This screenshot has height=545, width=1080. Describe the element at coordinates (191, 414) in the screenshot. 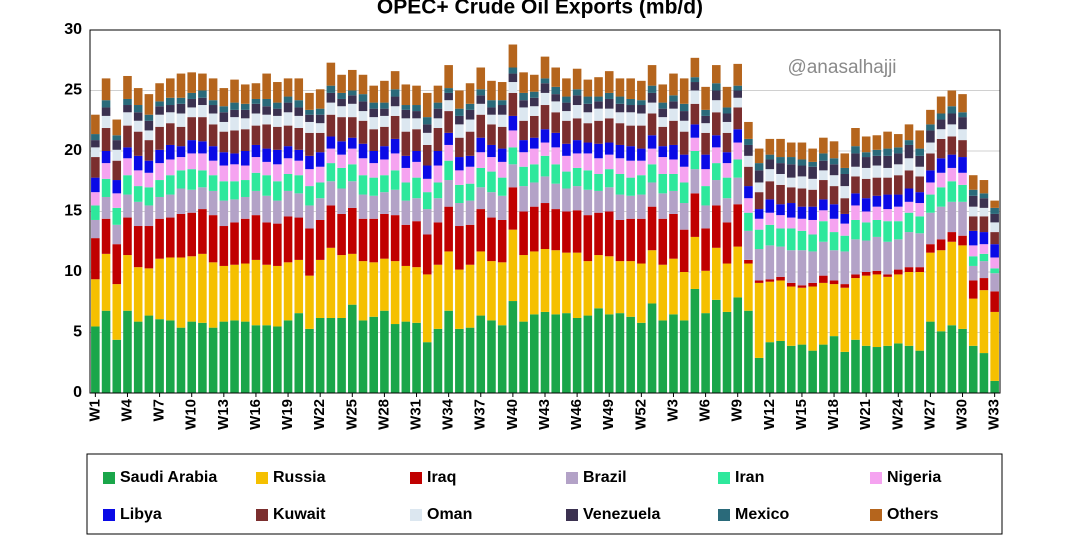

I see `x-tick-label: W10` at that location.